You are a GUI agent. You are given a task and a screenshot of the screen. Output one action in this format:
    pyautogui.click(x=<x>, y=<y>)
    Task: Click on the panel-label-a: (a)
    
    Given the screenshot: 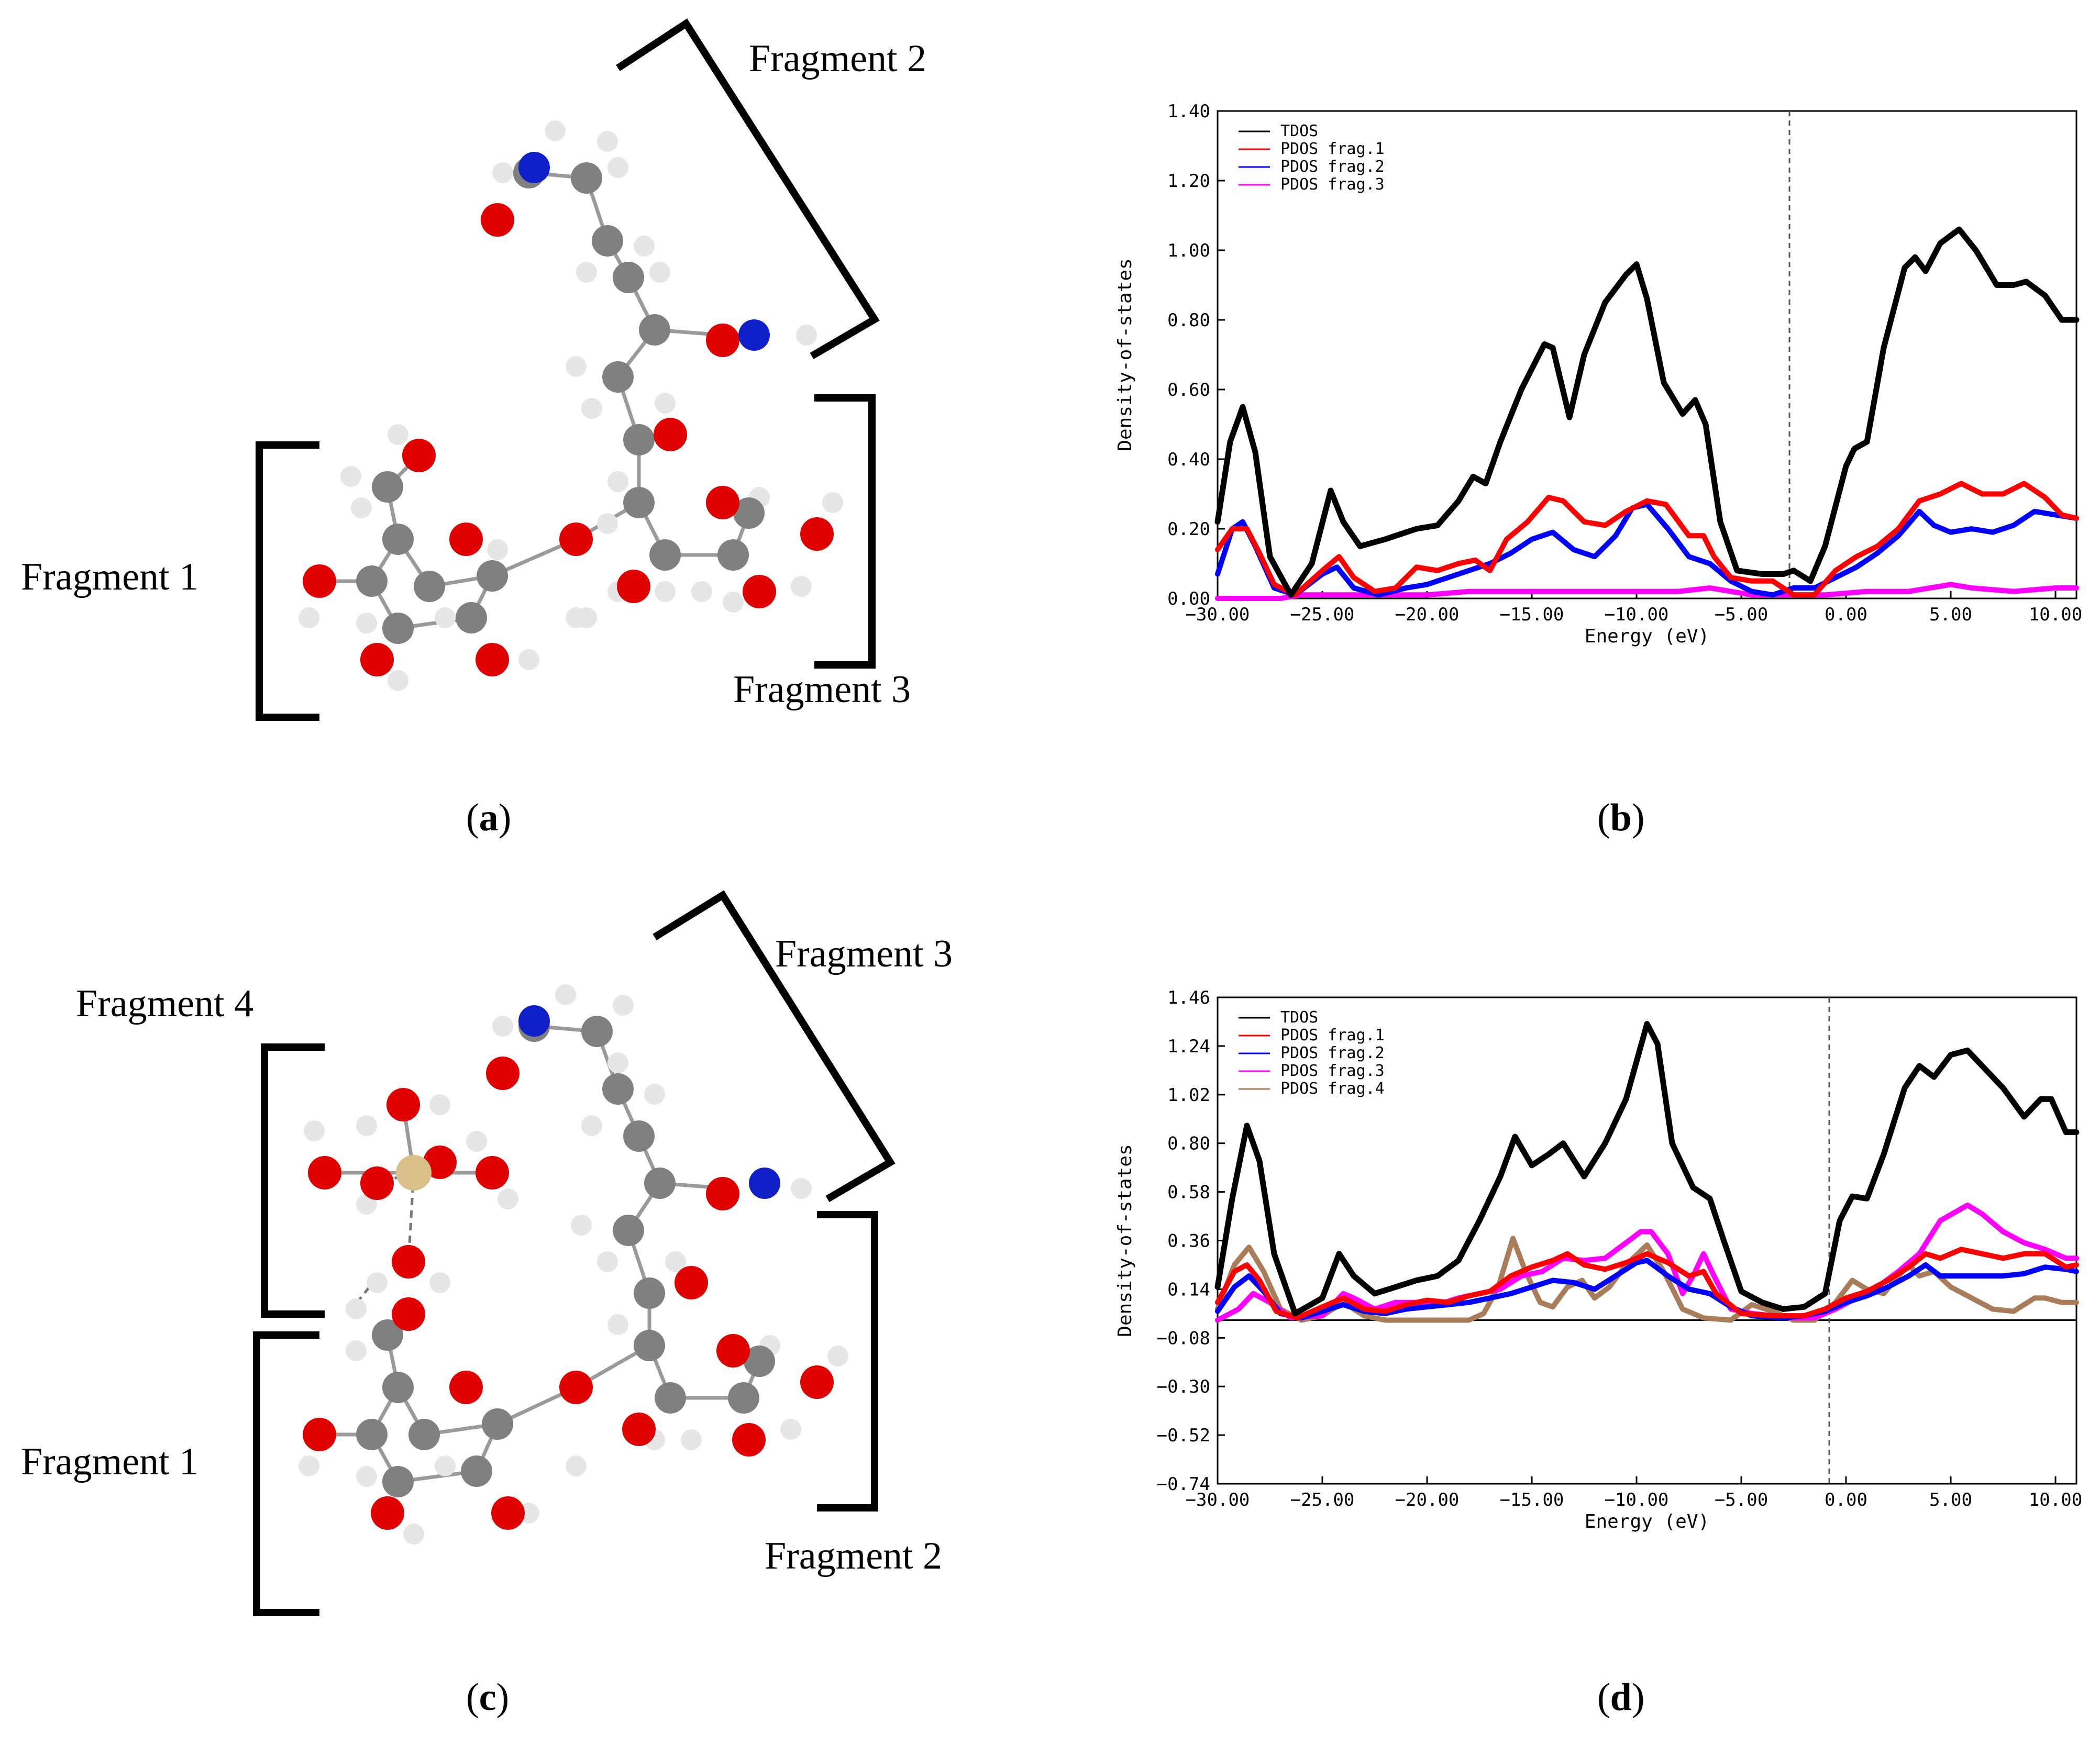 What is the action you would take?
    pyautogui.click(x=489, y=817)
    